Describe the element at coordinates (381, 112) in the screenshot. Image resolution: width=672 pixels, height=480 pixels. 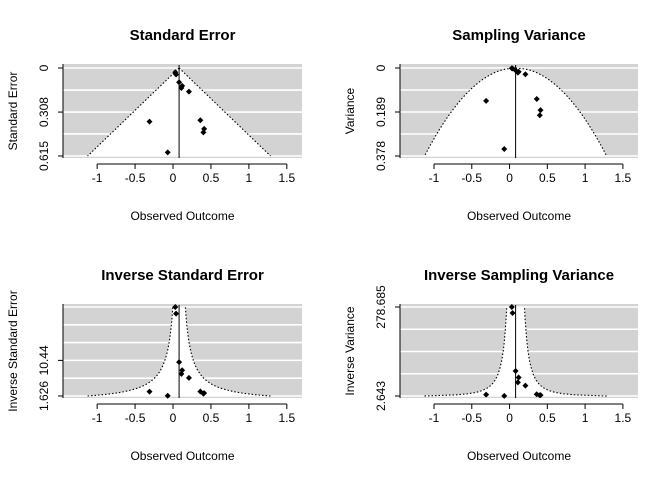
I see `y-tick-label: 0.189` at that location.